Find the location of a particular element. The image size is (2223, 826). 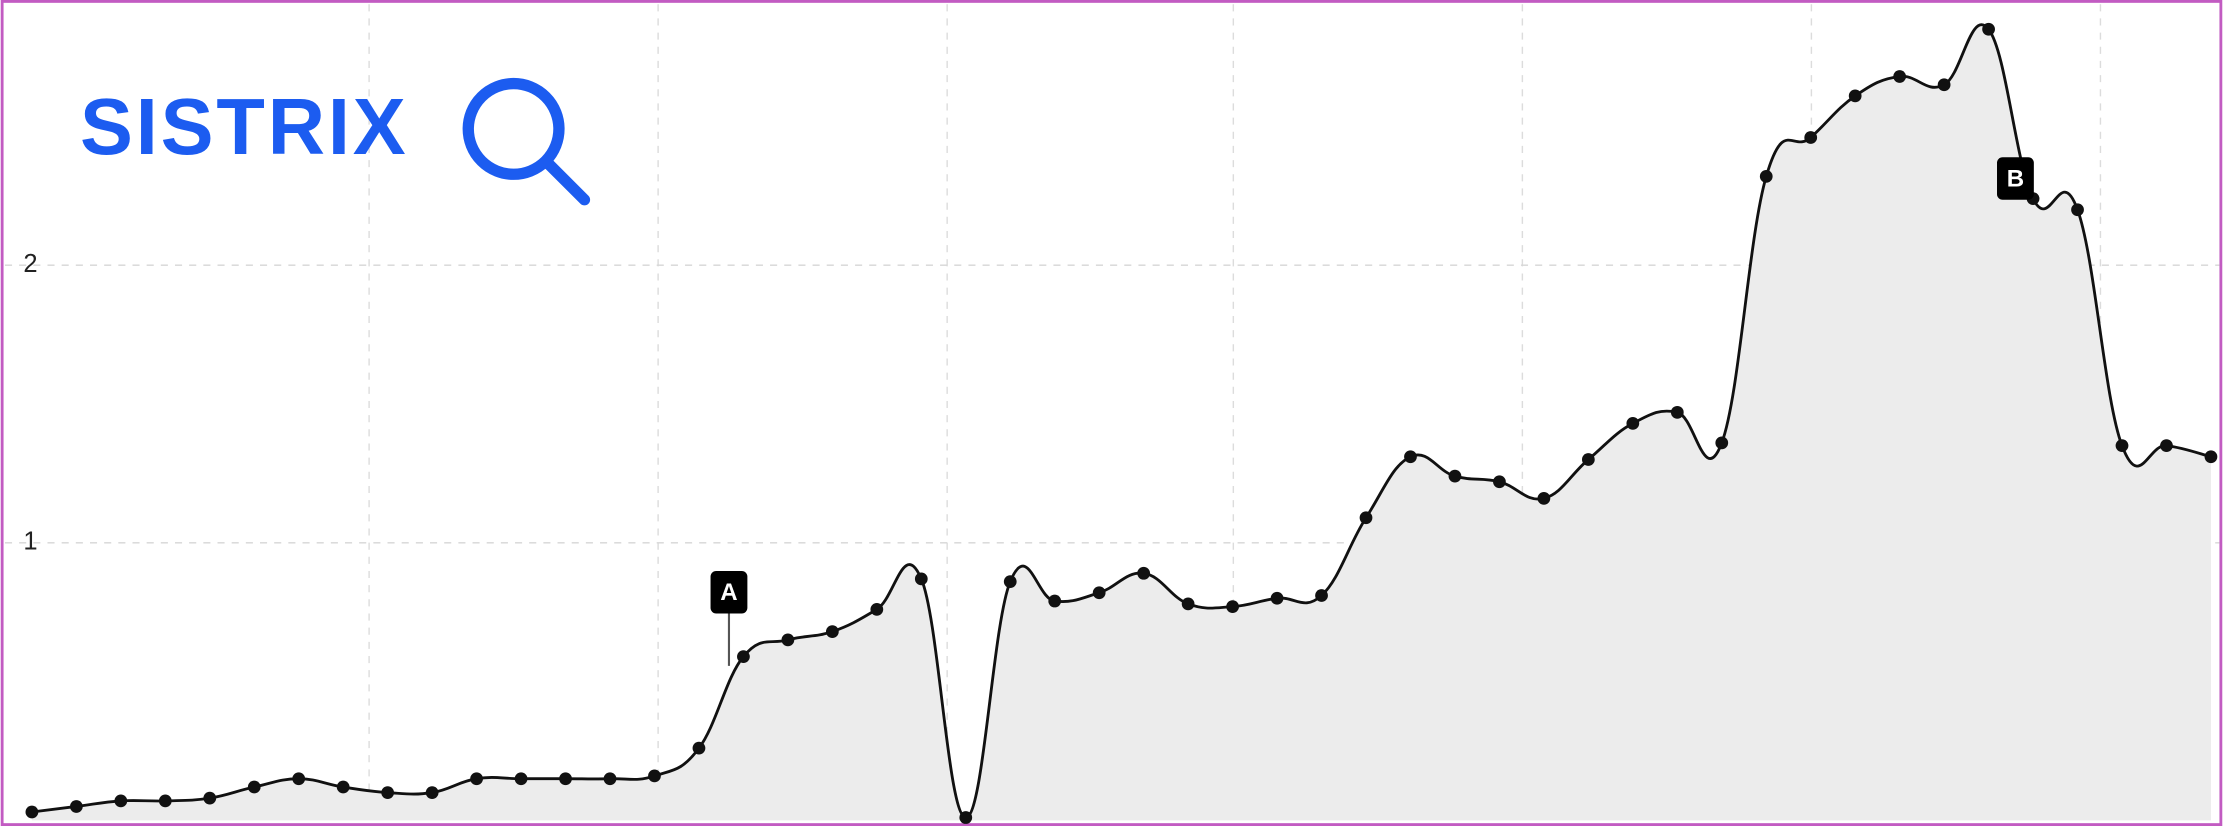

logo-icon is located at coordinates (526, 141).